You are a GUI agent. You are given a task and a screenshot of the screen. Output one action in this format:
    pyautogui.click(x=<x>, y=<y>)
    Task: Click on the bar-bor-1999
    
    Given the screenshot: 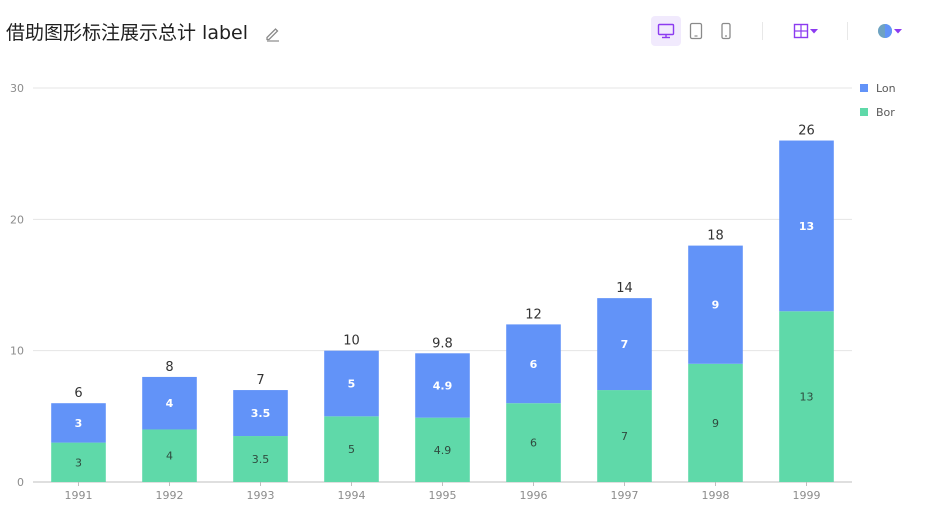 What is the action you would take?
    pyautogui.click(x=806, y=396)
    